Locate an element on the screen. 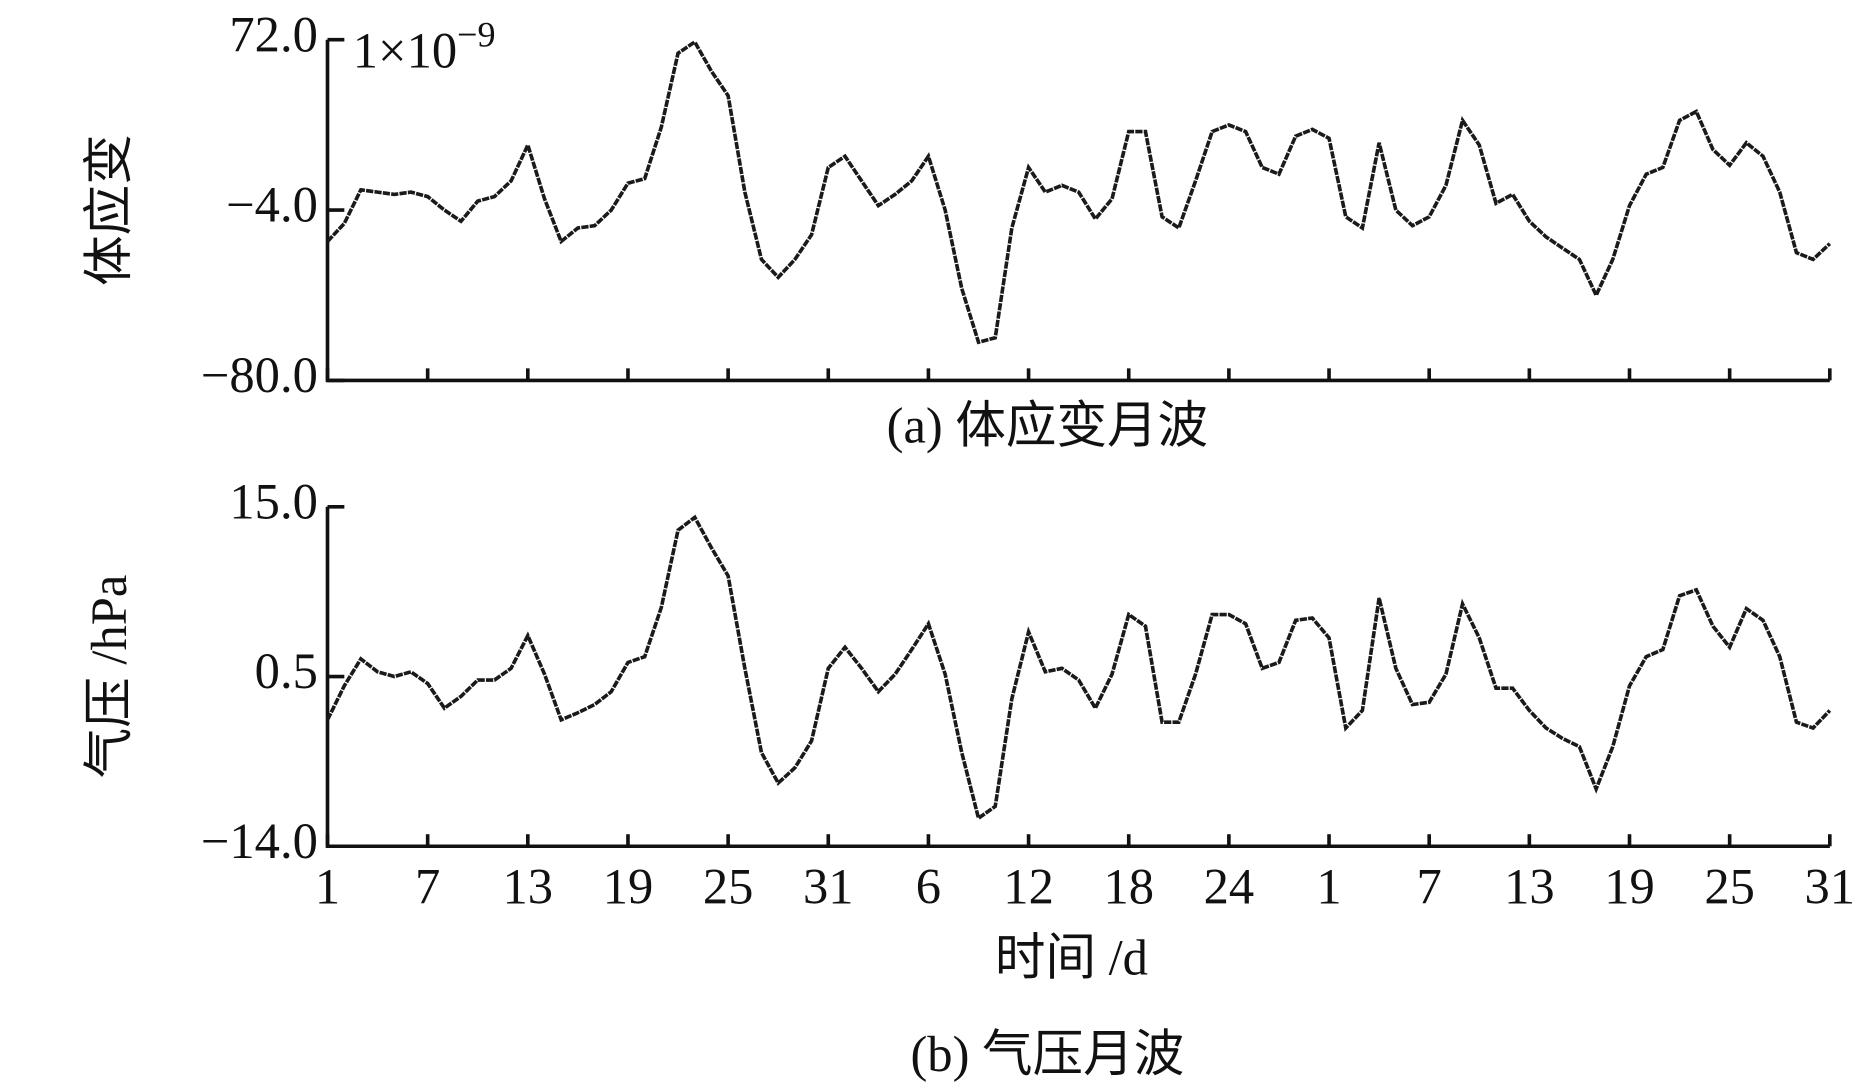 The image size is (1866, 1087). x-tick-label: 12 is located at coordinates (1028, 887).